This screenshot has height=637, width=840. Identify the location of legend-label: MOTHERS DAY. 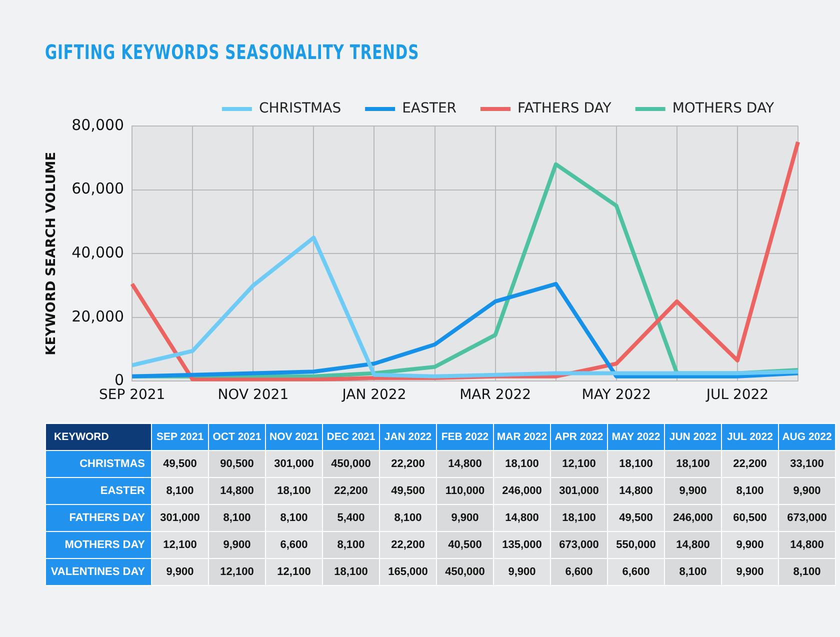
(723, 108).